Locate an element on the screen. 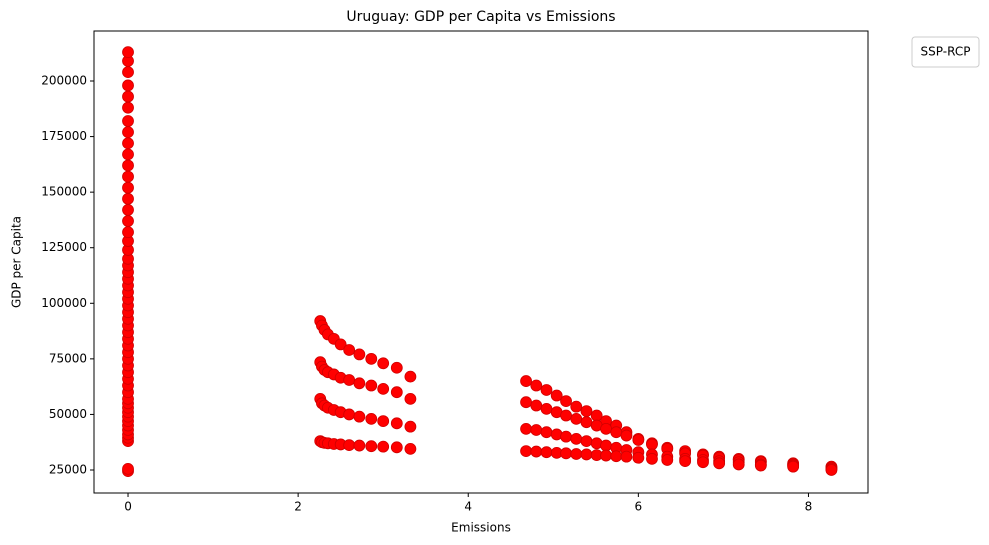 Image resolution: width=989 pixels, height=545 pixels. y-tick-label: 125000 is located at coordinates (64, 247).